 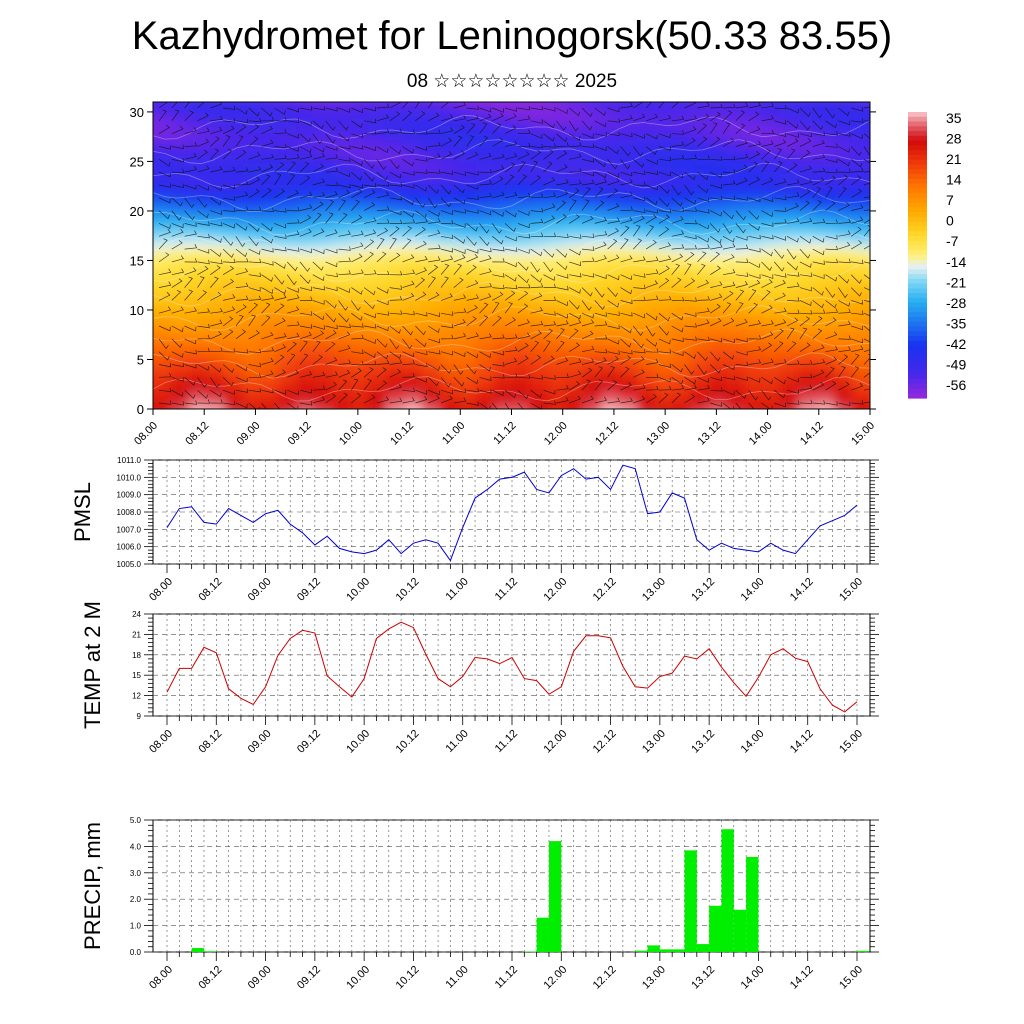 I want to click on x-tick-label: 10.00, so click(x=358, y=590).